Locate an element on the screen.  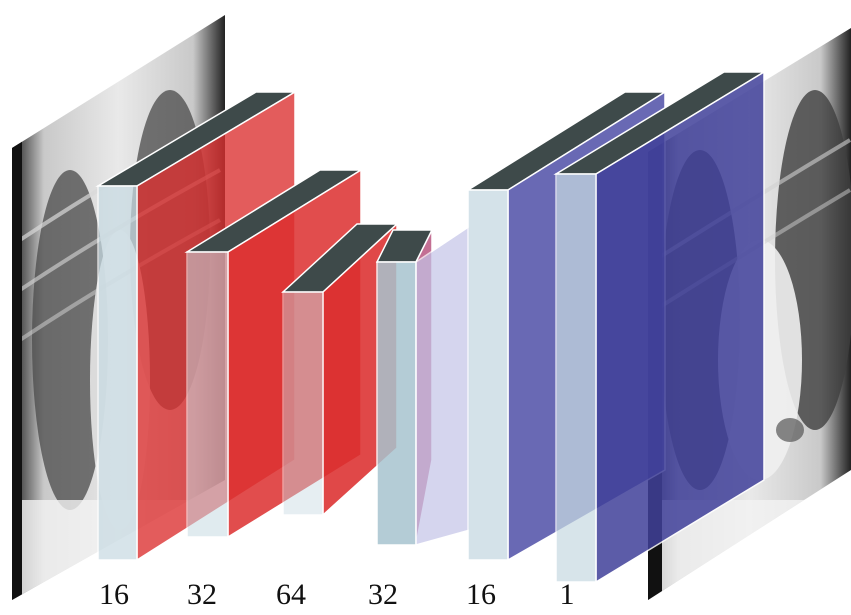
channel-label-32-enc: 32 is located at coordinates (202, 594).